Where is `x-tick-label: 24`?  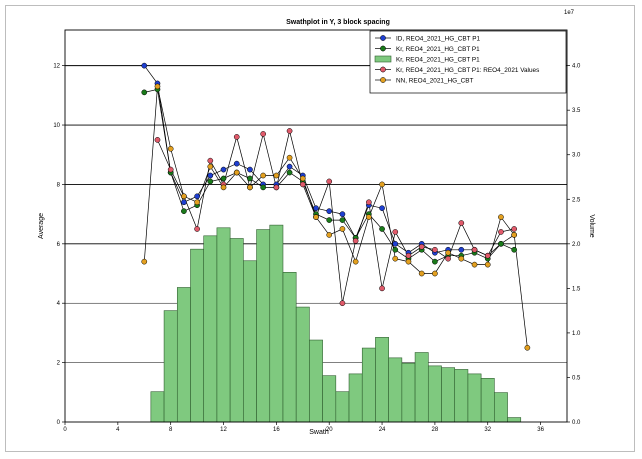 x-tick-label: 24 is located at coordinates (382, 430).